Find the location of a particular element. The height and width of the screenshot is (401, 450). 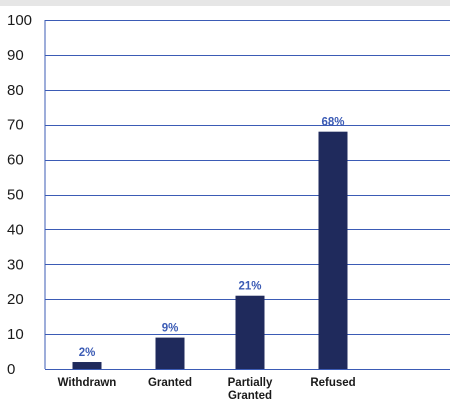

y-tick-label: 80 is located at coordinates (15, 90).